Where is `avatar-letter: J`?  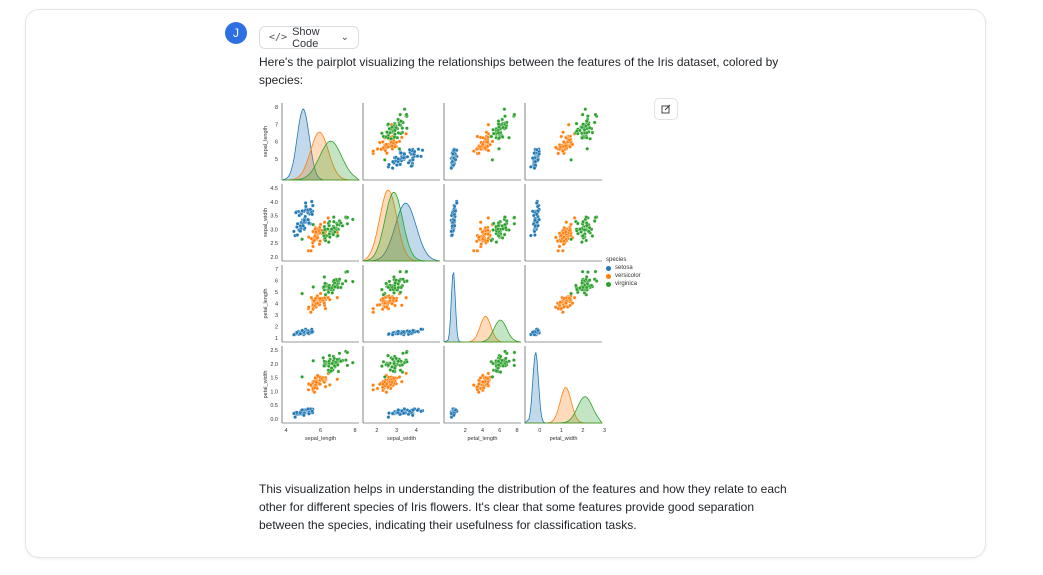
avatar-letter: J is located at coordinates (236, 33).